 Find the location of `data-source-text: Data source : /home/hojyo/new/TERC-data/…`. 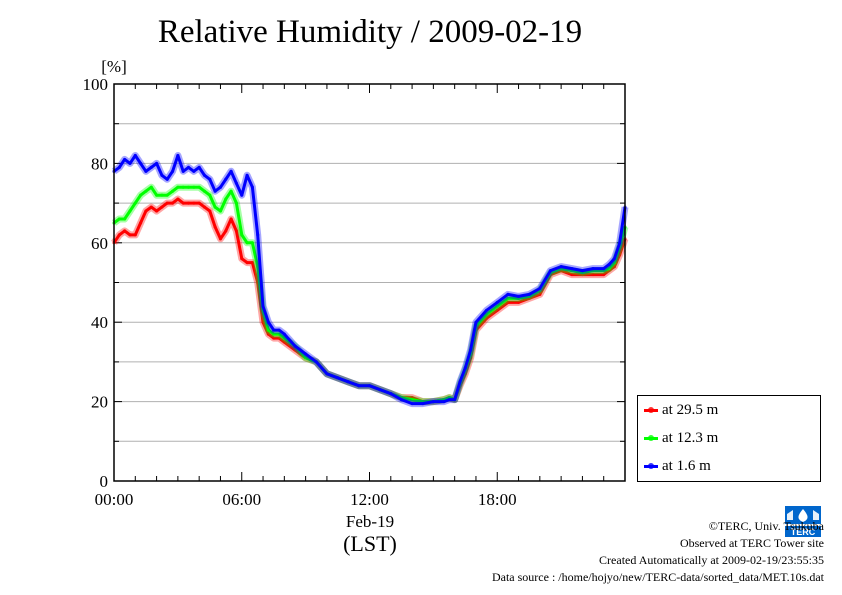

data-source-text: Data source : /home/hojyo/new/TERC-data/… is located at coordinates (657, 577).